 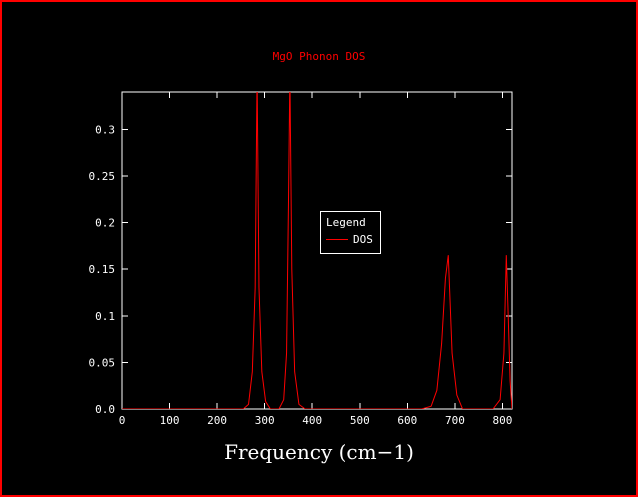 I want to click on svg-text: 700, so click(x=455, y=420).